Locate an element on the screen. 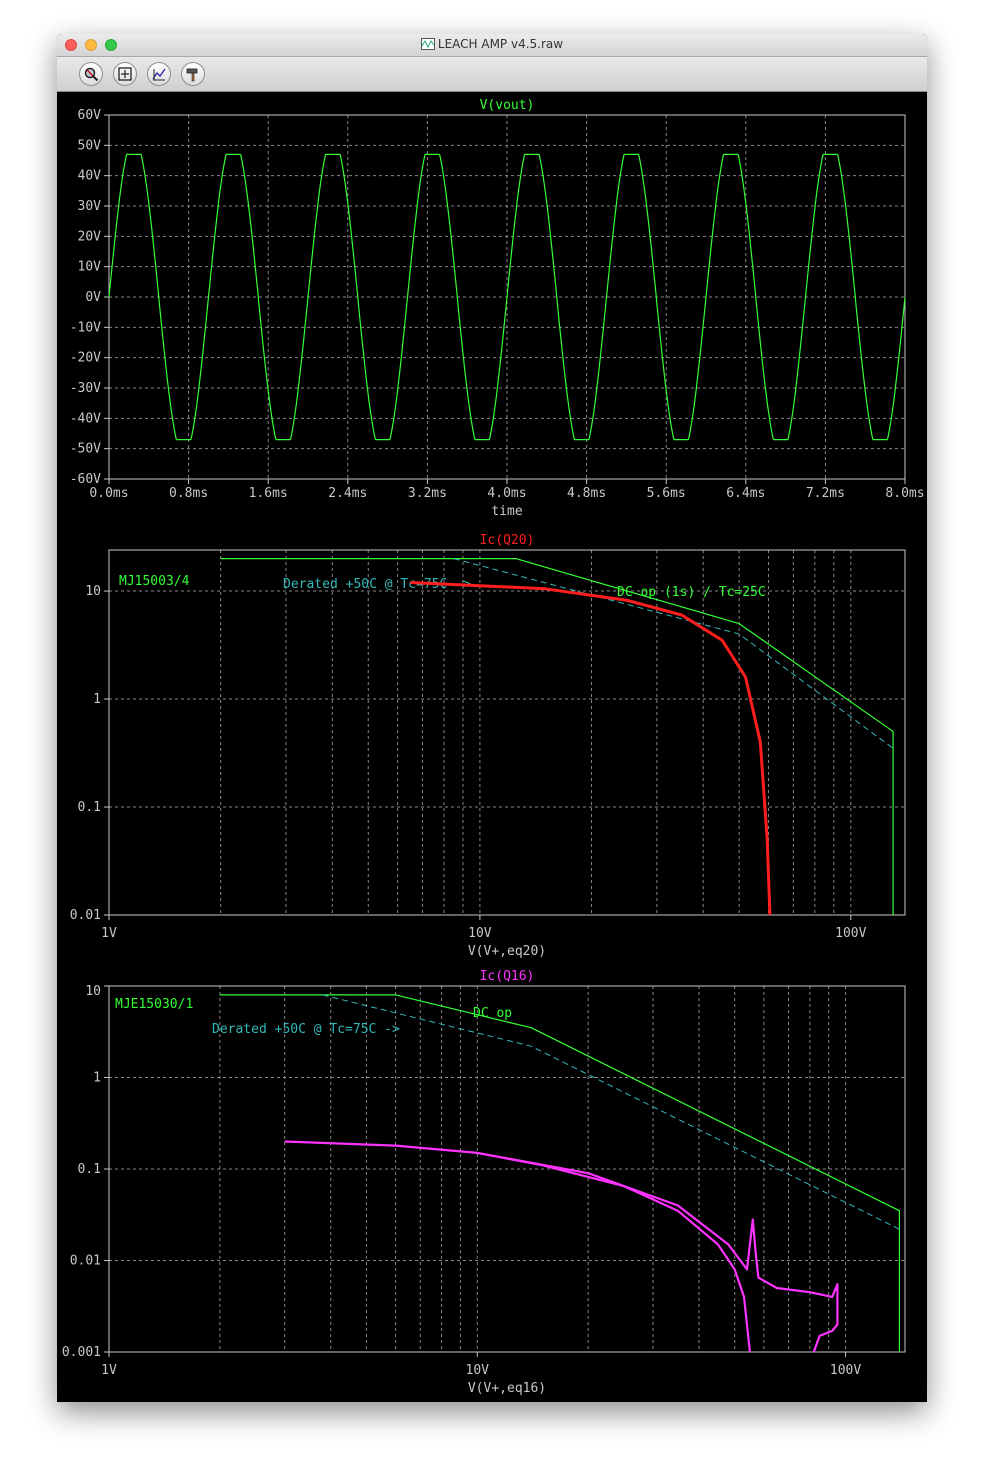  annotation: DC op is located at coordinates (492, 1013).